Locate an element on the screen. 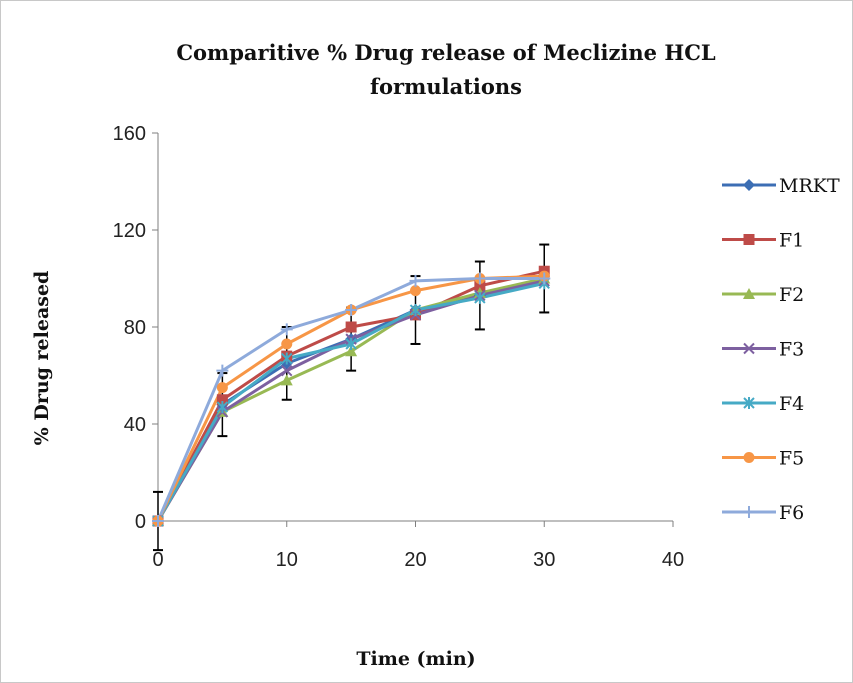 The width and height of the screenshot is (853, 683). chart-title-line-2: formulations is located at coordinates (446, 86).